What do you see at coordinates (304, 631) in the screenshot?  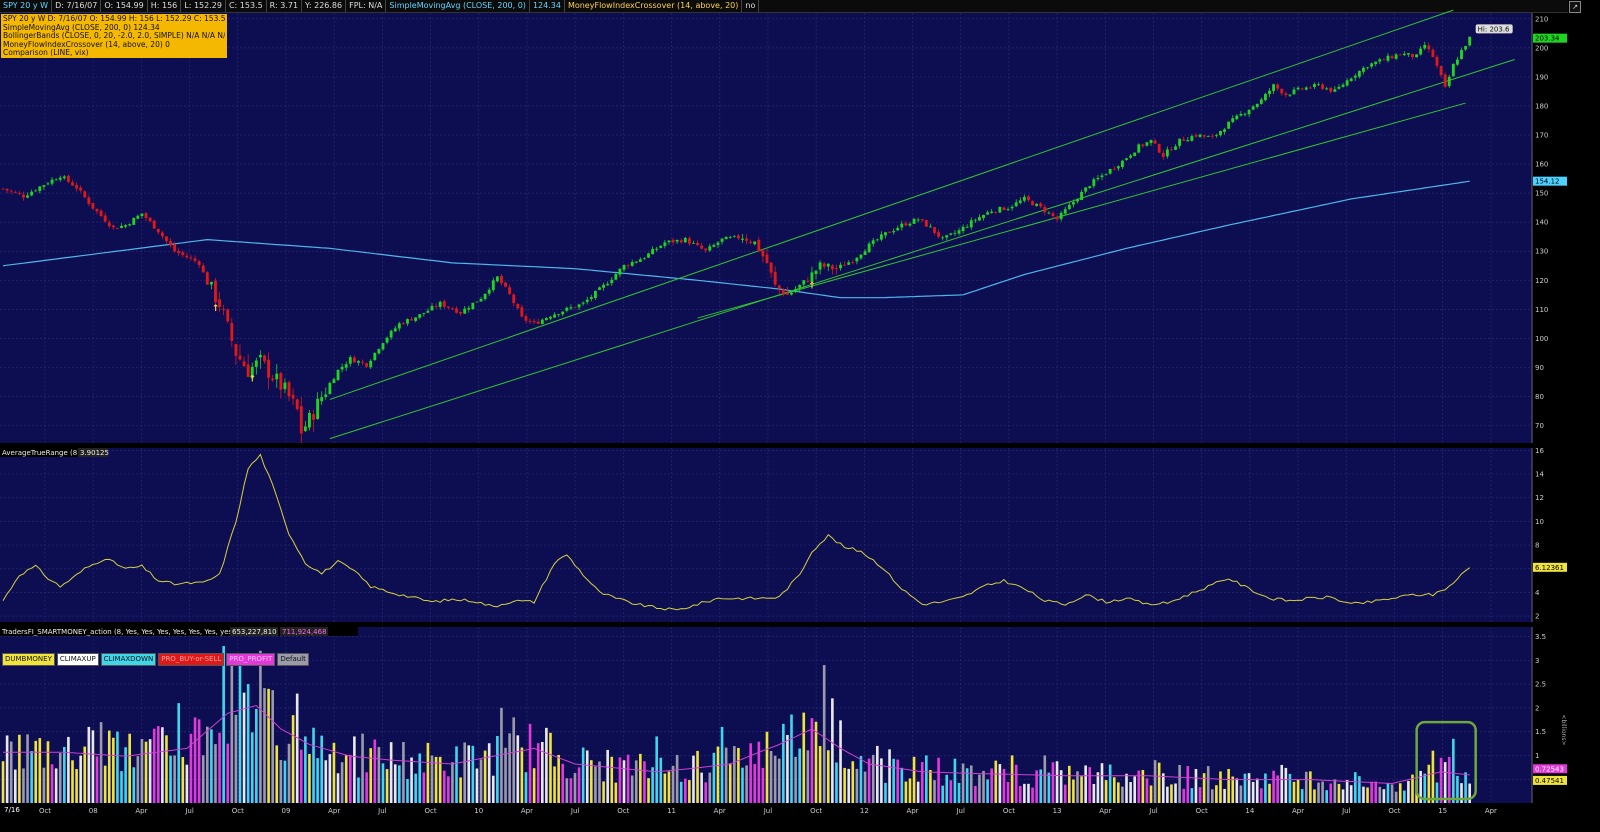 I see `volume-value2-bg` at bounding box center [304, 631].